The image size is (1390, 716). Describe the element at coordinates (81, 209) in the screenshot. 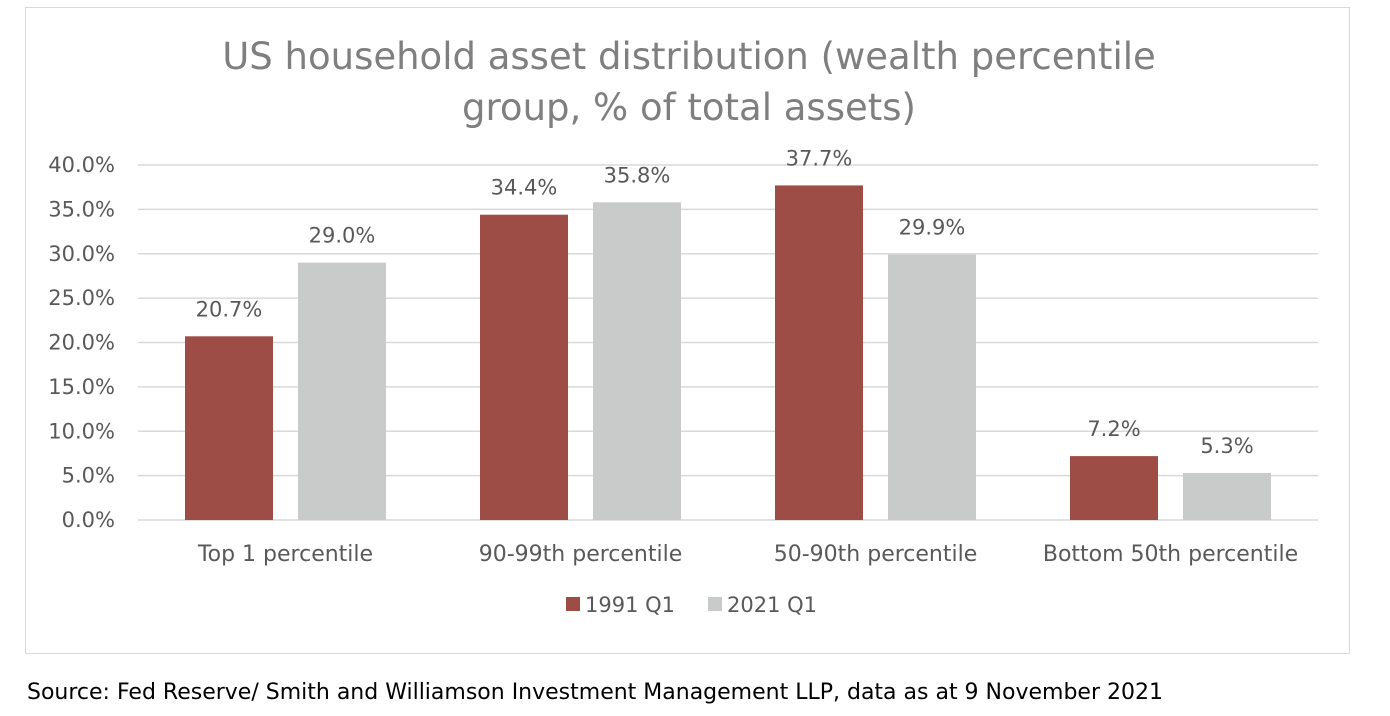

I see `y-tick-label: 35.0%` at that location.